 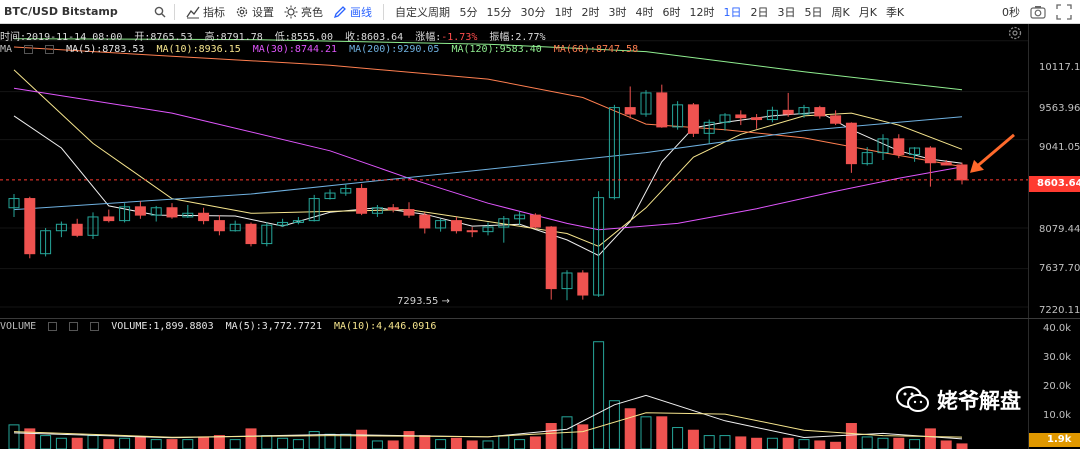 I want to click on custom-period-button: 自定义周期, so click(x=422, y=12).